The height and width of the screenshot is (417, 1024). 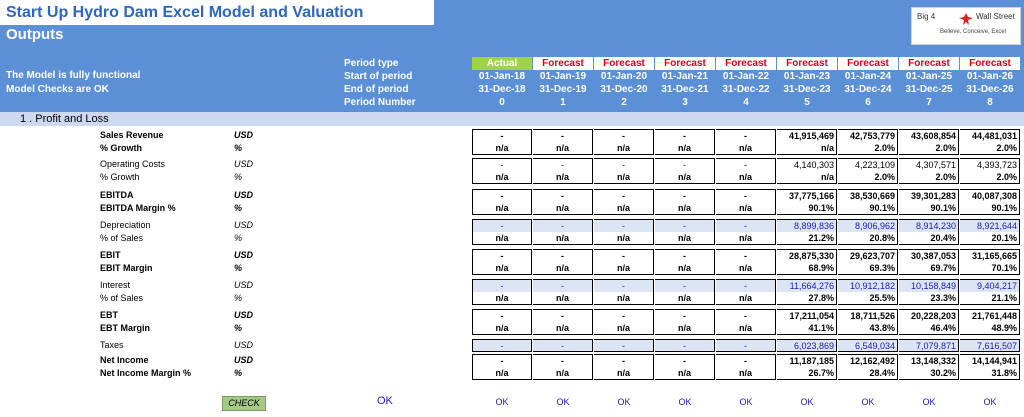 What do you see at coordinates (868, 328) in the screenshot?
I see `table-cell: 43.8%` at bounding box center [868, 328].